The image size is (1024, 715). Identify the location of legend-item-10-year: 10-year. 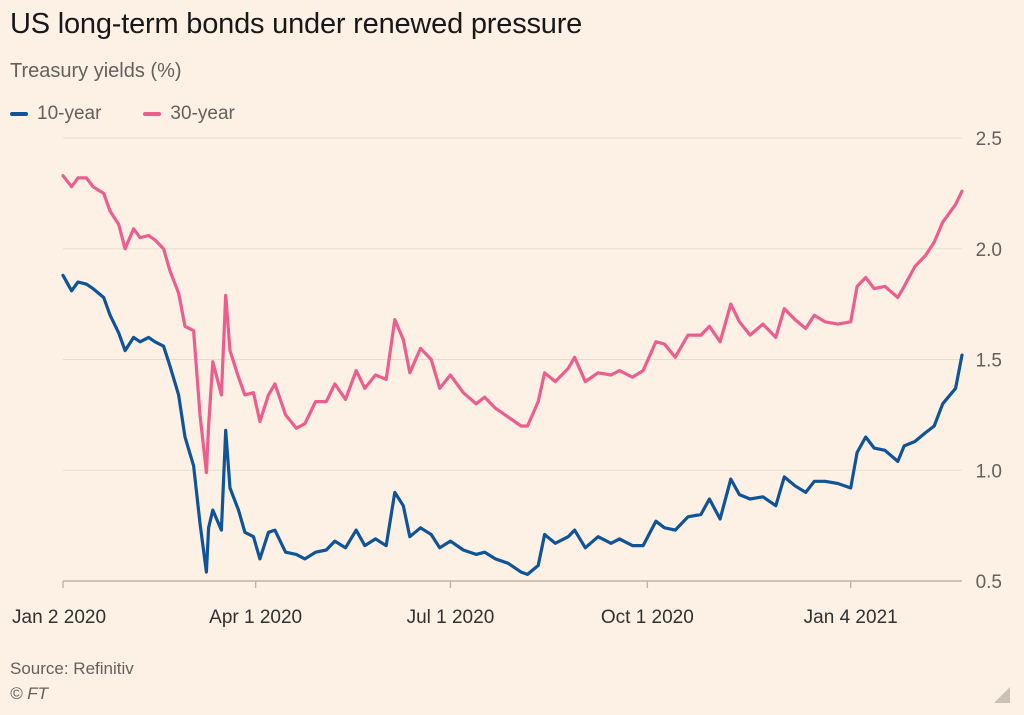
(55, 114).